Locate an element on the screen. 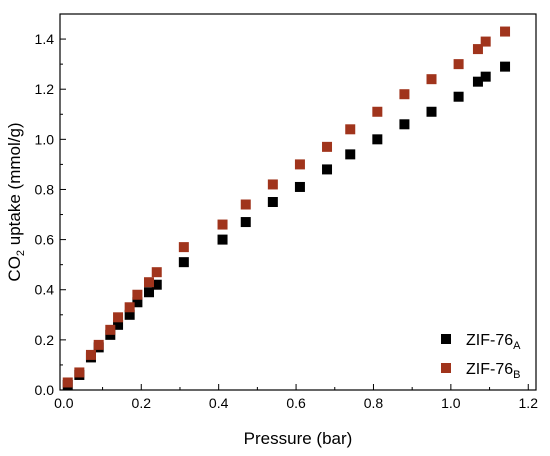 This screenshot has height=456, width=550. y-tick-label: 0.6 is located at coordinates (45, 240).